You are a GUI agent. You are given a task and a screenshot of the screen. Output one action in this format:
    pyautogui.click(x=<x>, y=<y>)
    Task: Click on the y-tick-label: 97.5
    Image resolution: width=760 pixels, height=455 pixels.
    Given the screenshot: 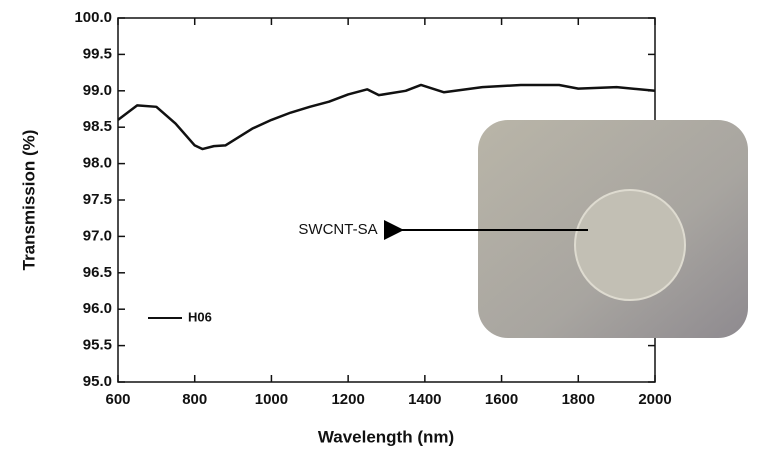 What is the action you would take?
    pyautogui.click(x=97, y=199)
    